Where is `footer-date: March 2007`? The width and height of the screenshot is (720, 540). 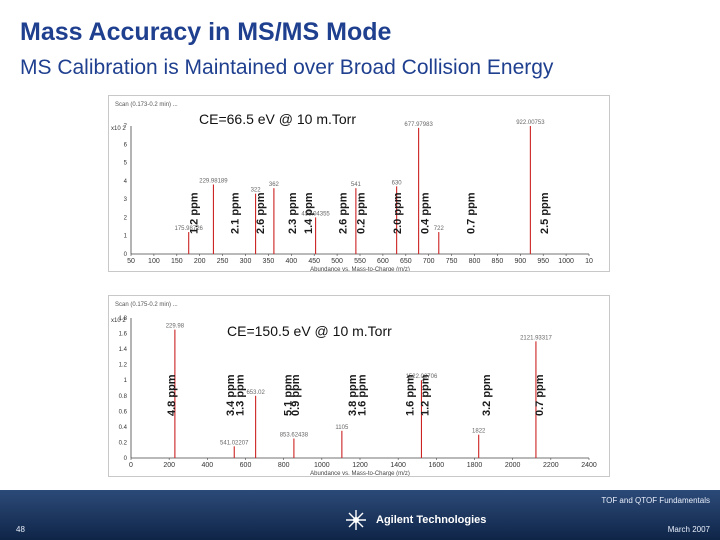
footer-date: March 2007 is located at coordinates (688, 529).